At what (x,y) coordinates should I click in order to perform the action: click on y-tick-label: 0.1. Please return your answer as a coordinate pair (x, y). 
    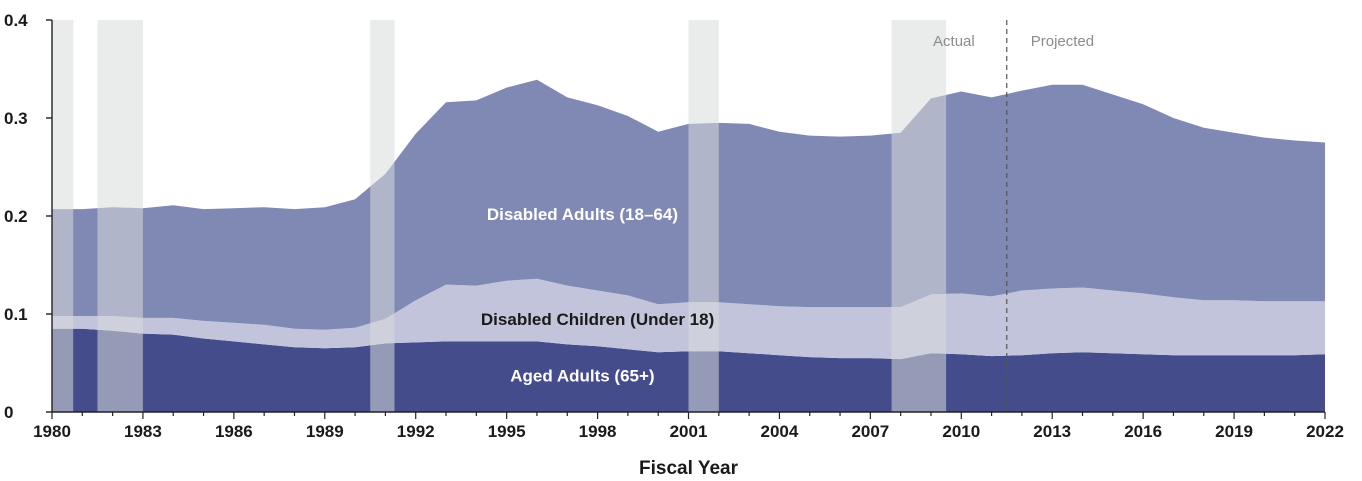
    Looking at the image, I should click on (16, 314).